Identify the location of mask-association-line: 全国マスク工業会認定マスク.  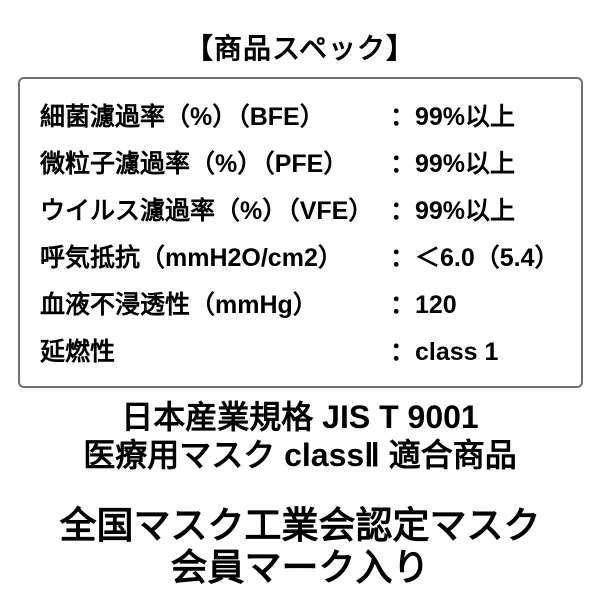
(300, 525).